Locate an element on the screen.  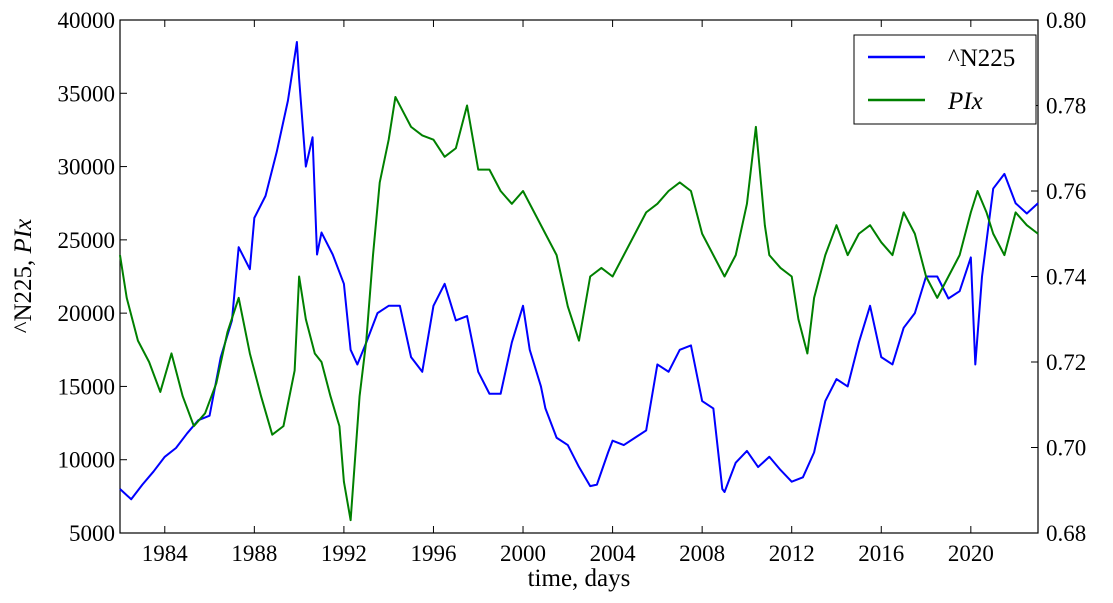
y-right-tick-label: 0.80 is located at coordinates (1066, 20).